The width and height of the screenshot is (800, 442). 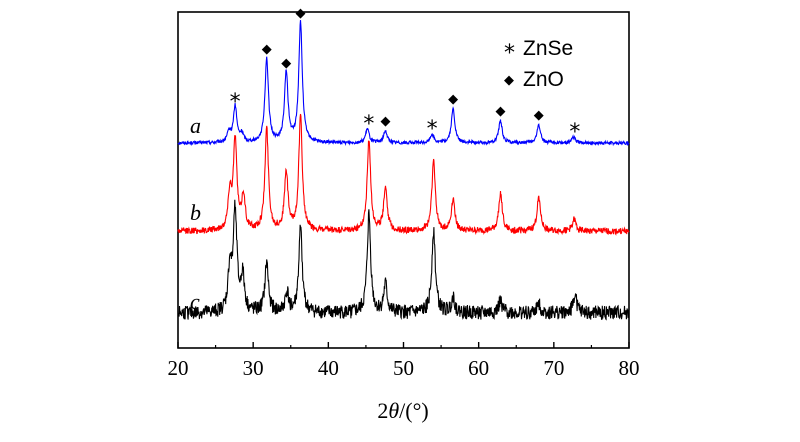 I want to click on legend-label-znse: ZnSe, so click(x=548, y=48).